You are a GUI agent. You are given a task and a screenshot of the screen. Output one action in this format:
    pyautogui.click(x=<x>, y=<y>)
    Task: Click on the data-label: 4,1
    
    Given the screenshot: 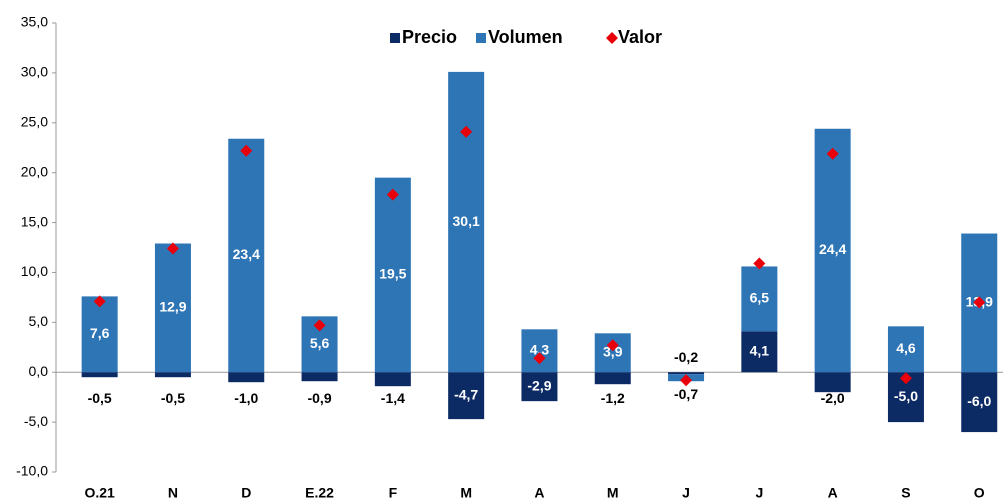 What is the action you would take?
    pyautogui.click(x=760, y=350)
    